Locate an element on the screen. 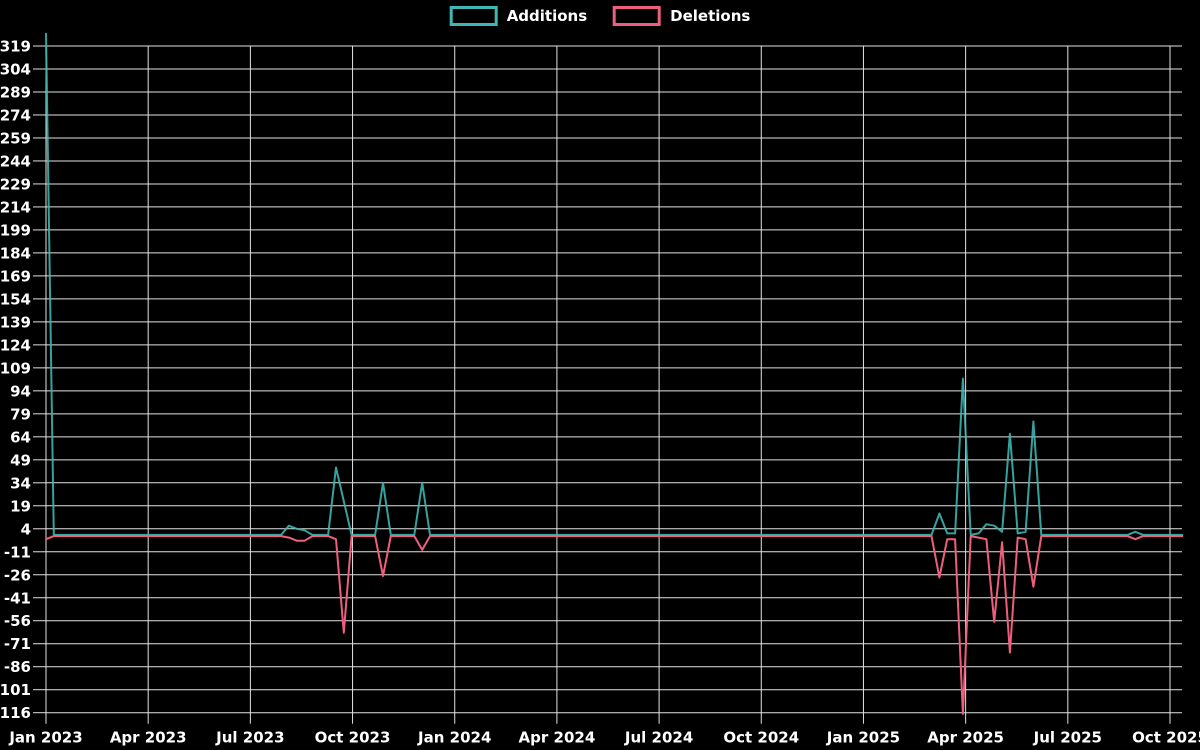 This screenshot has height=750, width=1200. svg-text: 244 is located at coordinates (15, 161).